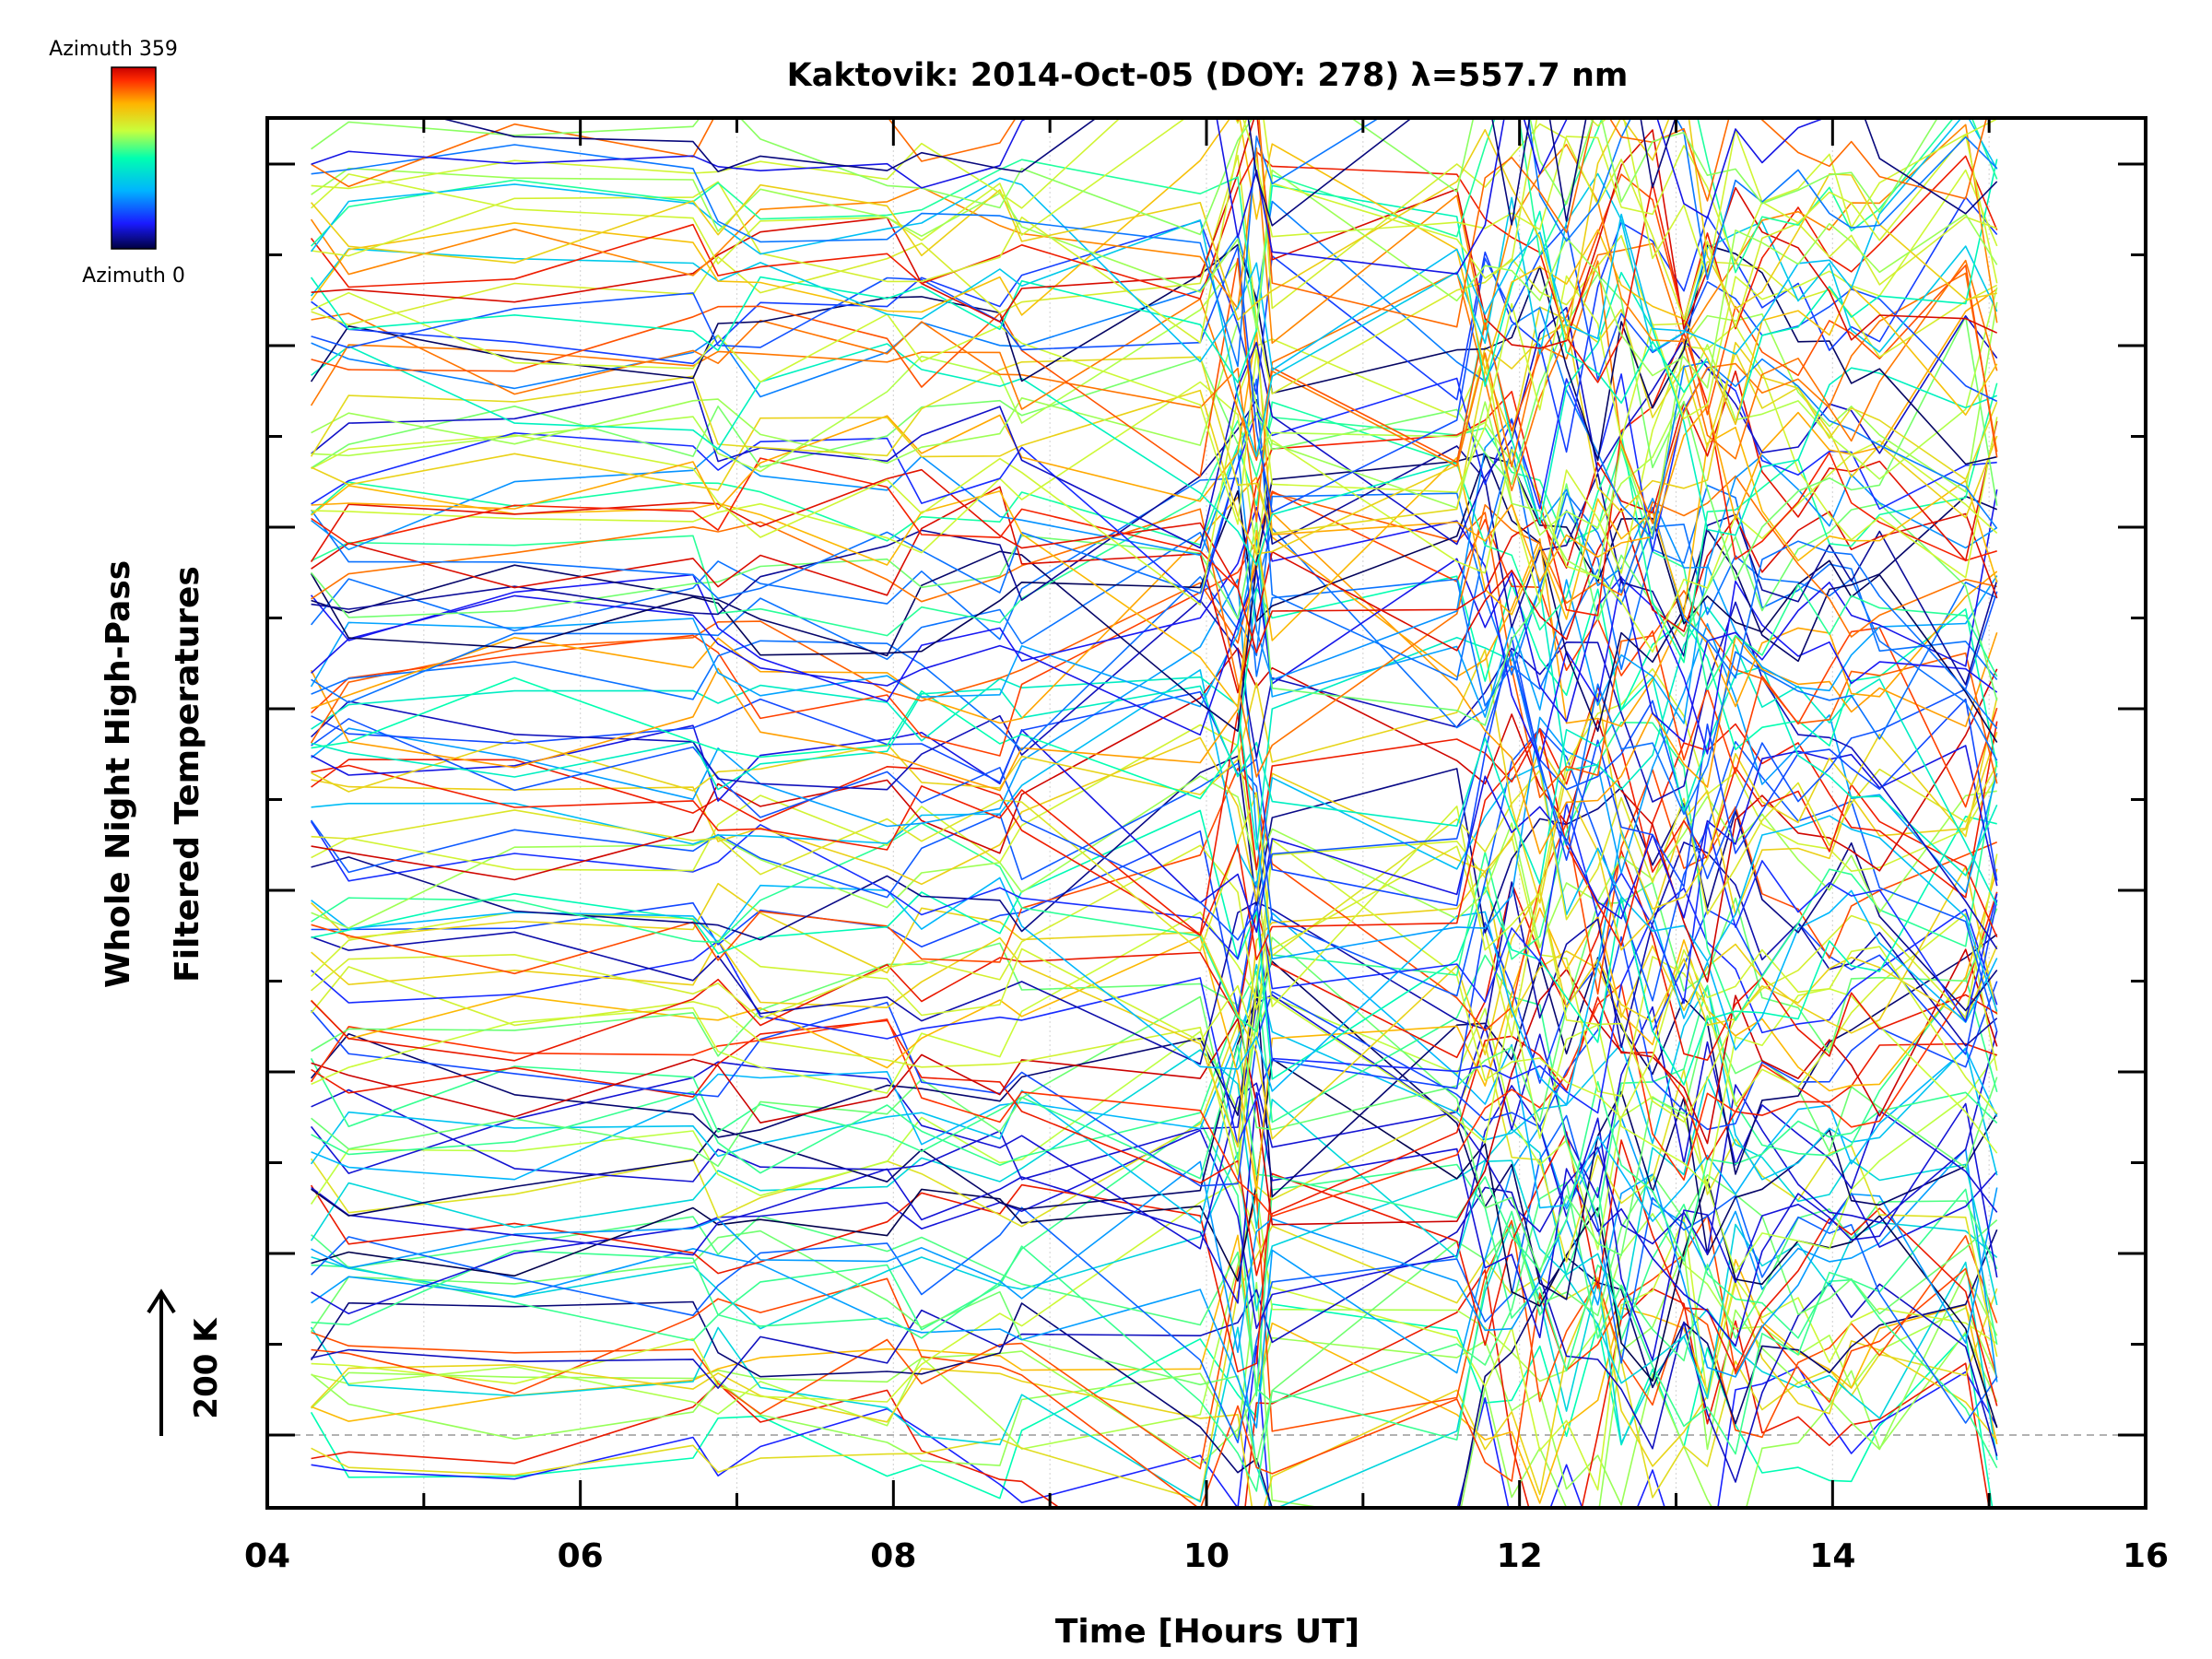  Describe the element at coordinates (186, 1362) in the screenshot. I see `scale-bar: 200 K` at that location.